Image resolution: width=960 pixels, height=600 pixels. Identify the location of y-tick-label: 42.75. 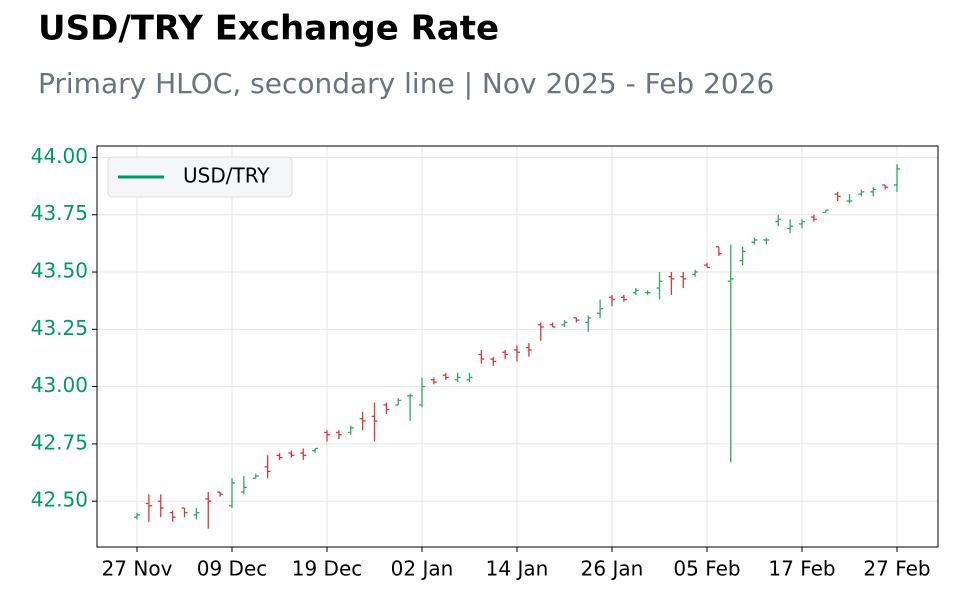
(59, 442).